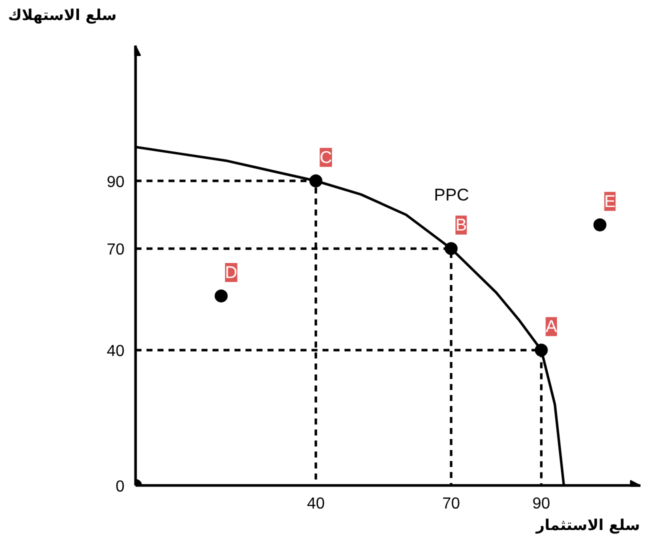 This screenshot has height=553, width=659. Describe the element at coordinates (115, 351) in the screenshot. I see `y-tick-label: 40` at that location.